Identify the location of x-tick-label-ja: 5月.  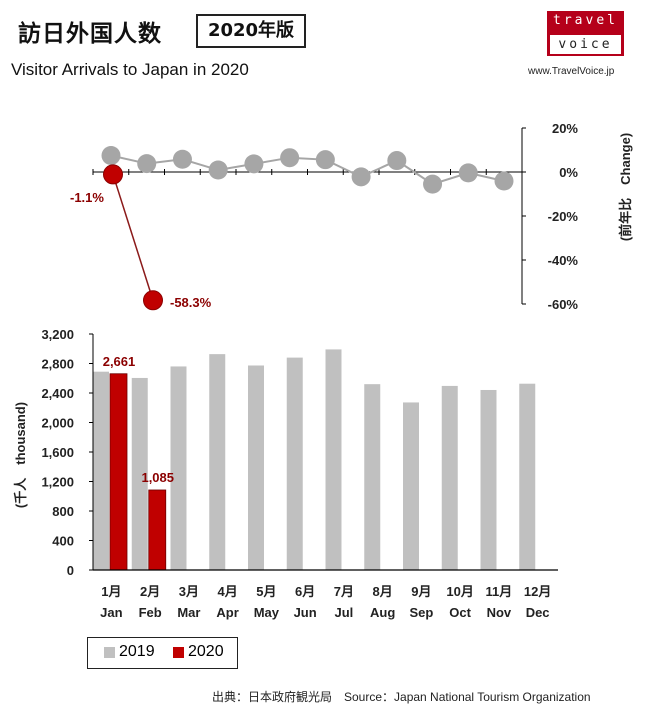
(266, 591).